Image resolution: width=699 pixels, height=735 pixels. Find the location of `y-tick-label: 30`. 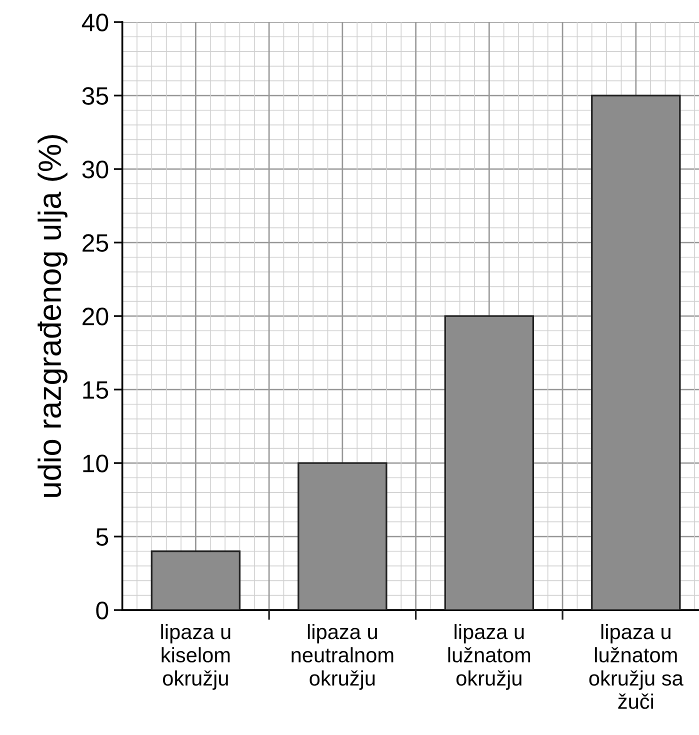

y-tick-label: 30 is located at coordinates (95, 169).